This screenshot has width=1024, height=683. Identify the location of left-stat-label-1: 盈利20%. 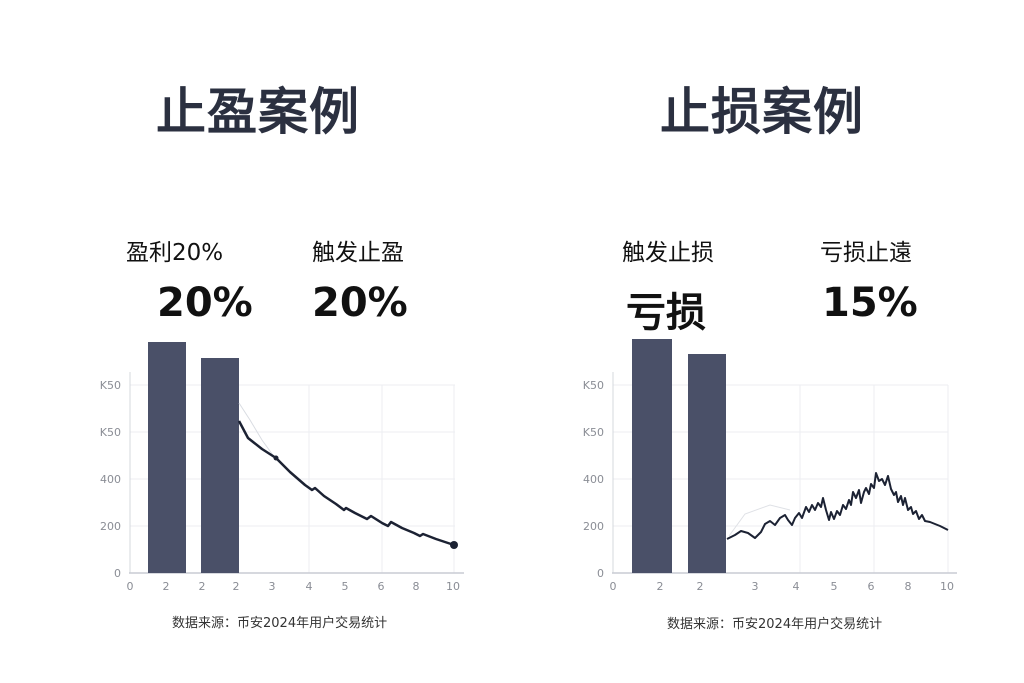
(175, 253).